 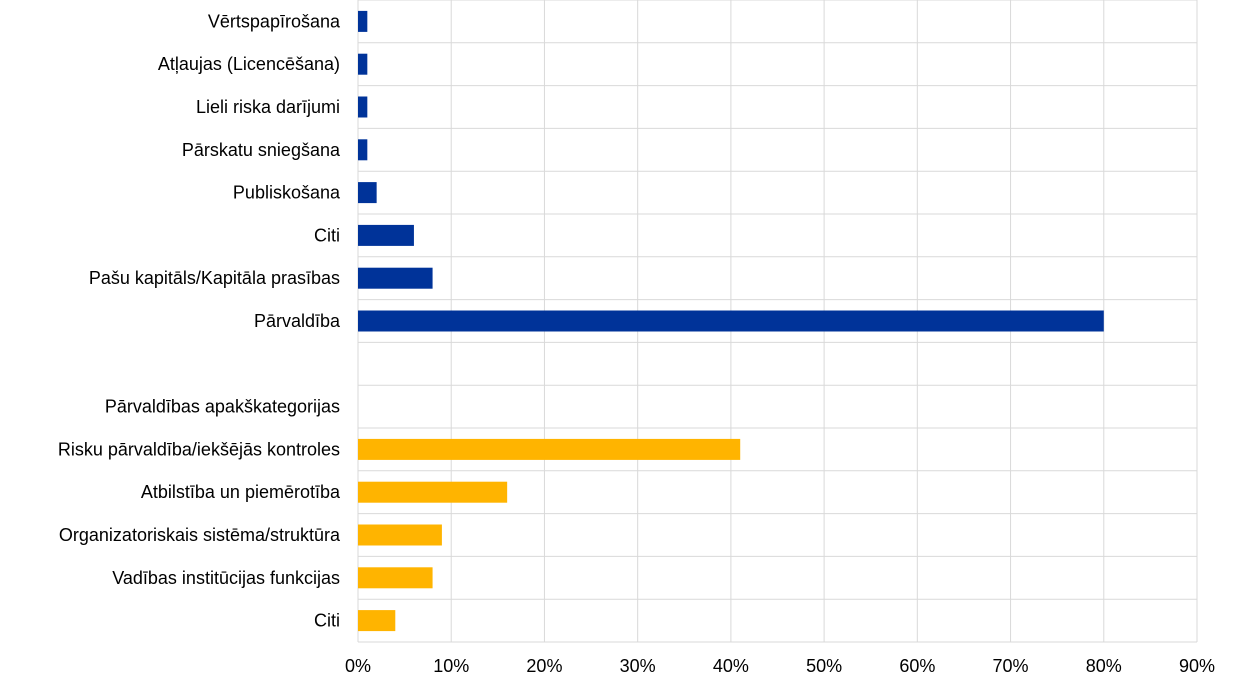 What do you see at coordinates (1104, 666) in the screenshot?
I see `x-tick-label: 80%` at bounding box center [1104, 666].